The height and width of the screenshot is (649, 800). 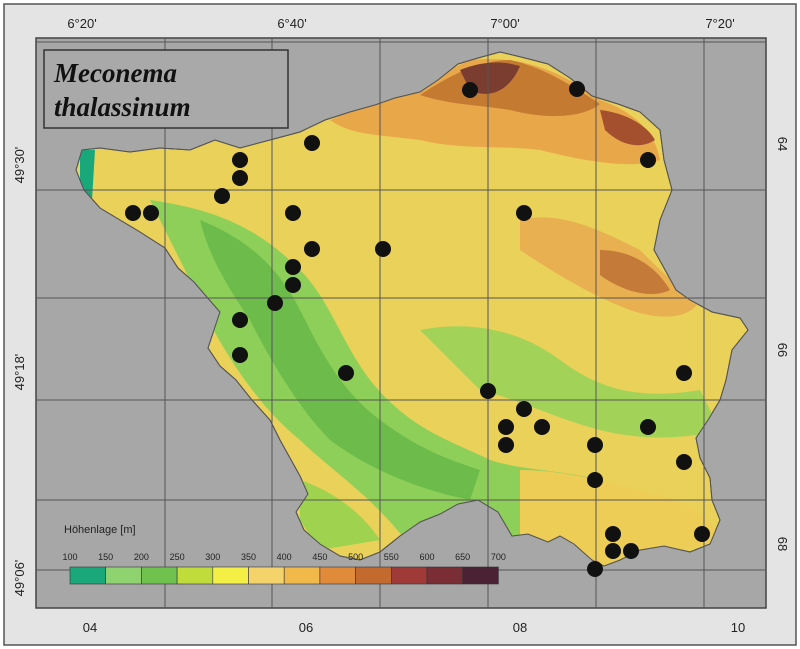 I want to click on bottom-label: 06, so click(x=306, y=627).